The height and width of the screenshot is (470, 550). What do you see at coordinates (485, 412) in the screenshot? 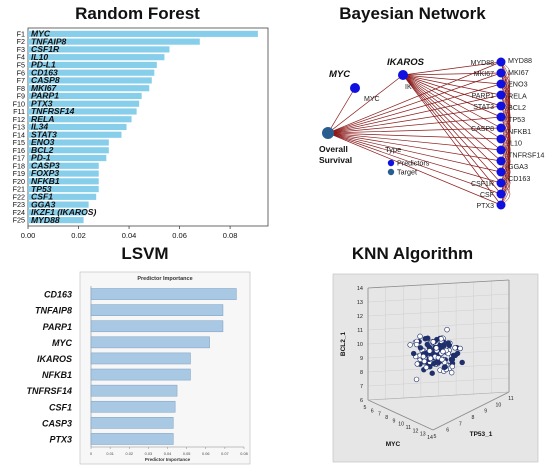
I see `knn-tp53-tick-label: 9` at bounding box center [485, 412].